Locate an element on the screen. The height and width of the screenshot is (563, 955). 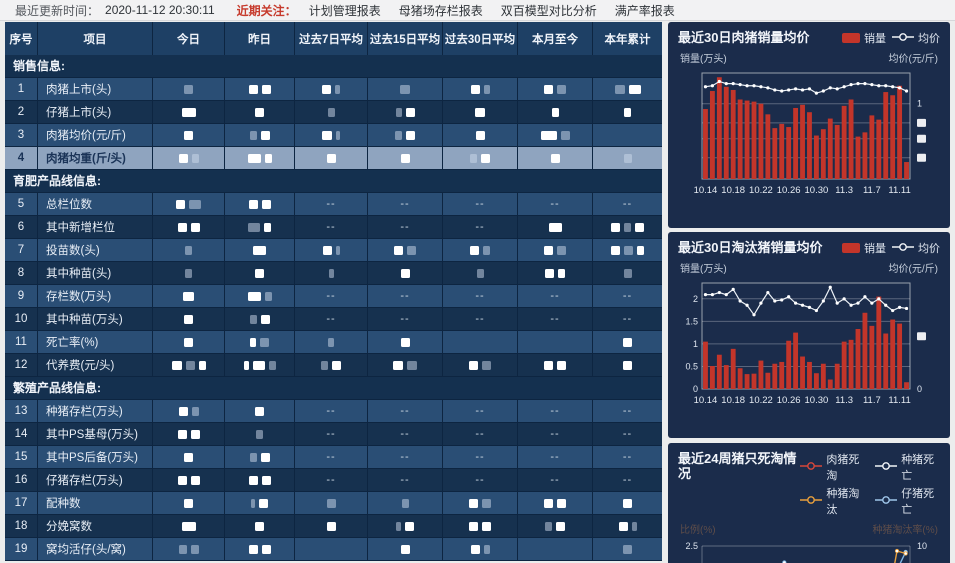
left-axis-label: 销量(万头) is located at coordinates (703, 269).